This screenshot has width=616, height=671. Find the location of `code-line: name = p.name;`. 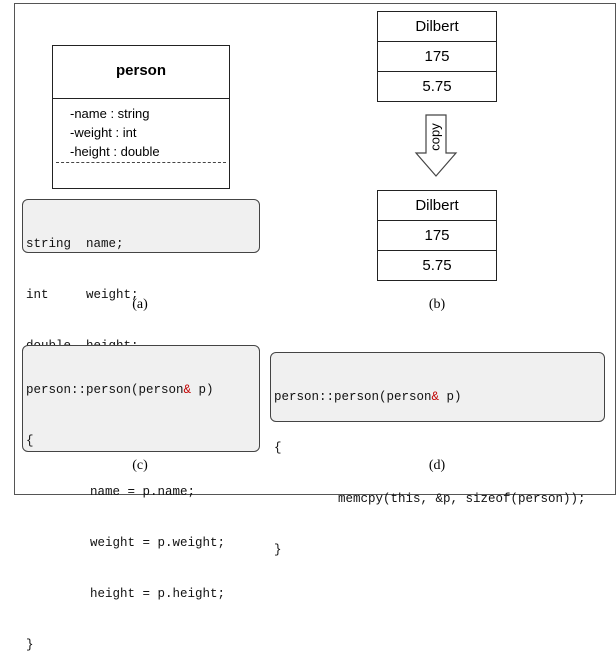

code-line: name = p.name; is located at coordinates (143, 492).